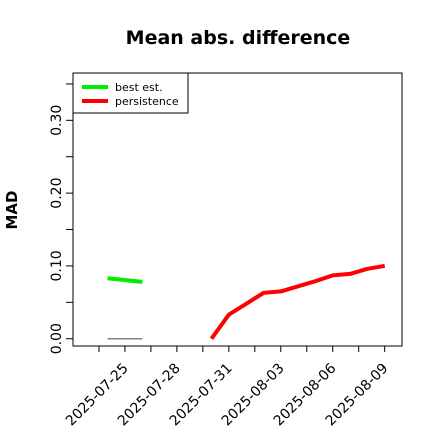 The width and height of the screenshot is (440, 440). I want to click on y-tick-label: 0.20, so click(57, 193).